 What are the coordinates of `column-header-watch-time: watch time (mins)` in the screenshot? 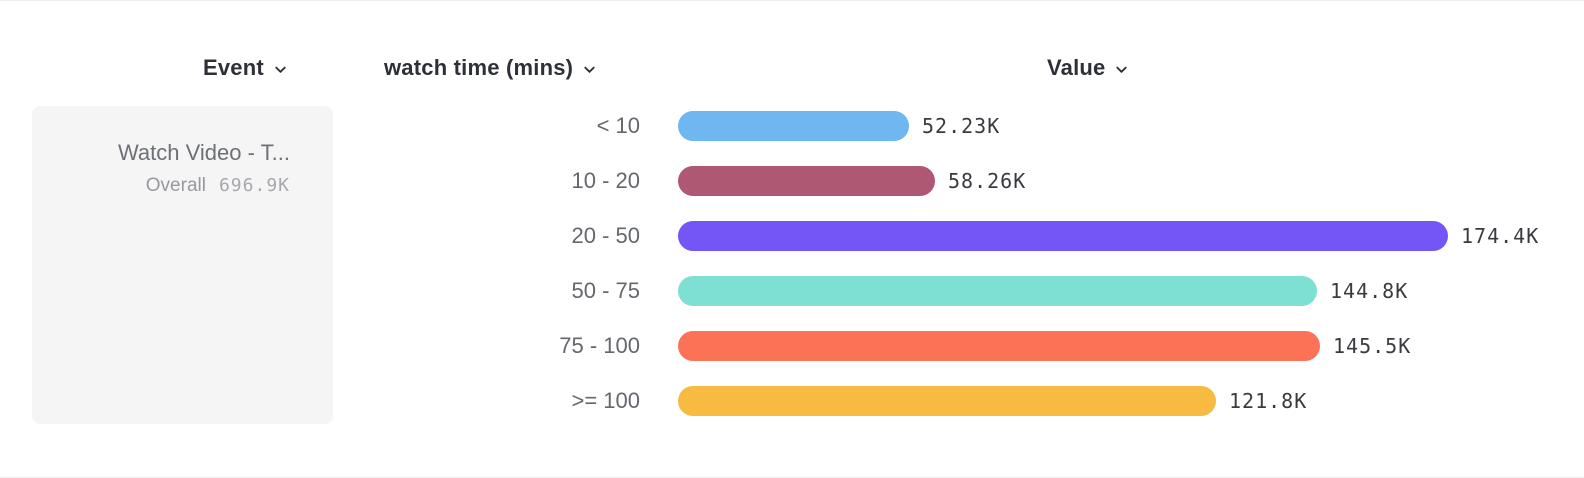 It's located at (490, 68).